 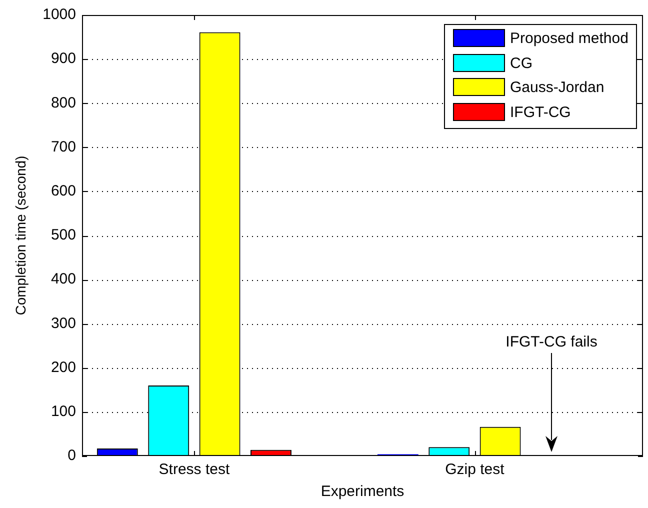 I want to click on y-tick-label: 800, so click(x=63, y=103).